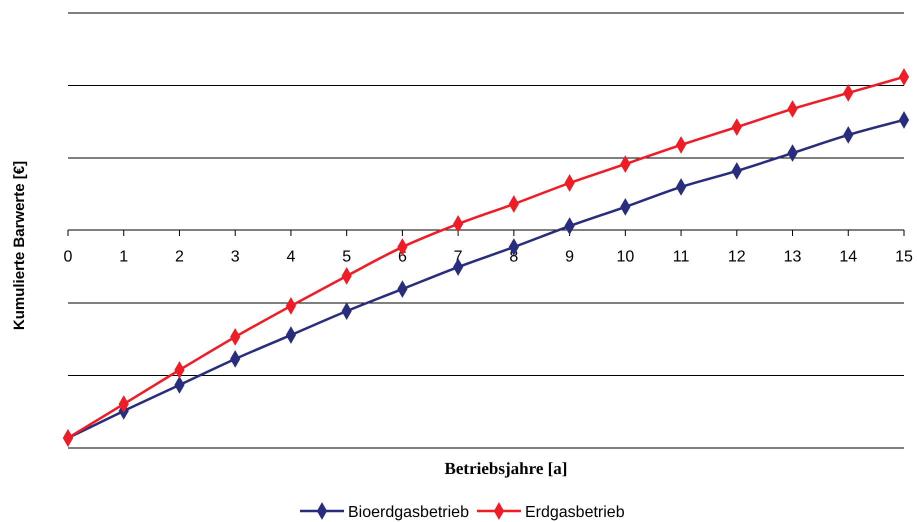 This screenshot has width=917, height=522. I want to click on legend-label: Erdgasbetrieb, so click(574, 512).